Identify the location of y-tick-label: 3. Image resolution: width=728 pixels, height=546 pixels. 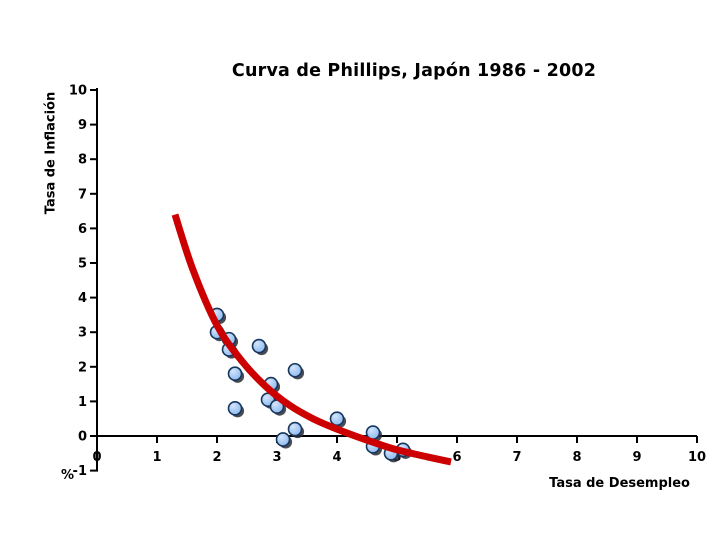
(82, 333).